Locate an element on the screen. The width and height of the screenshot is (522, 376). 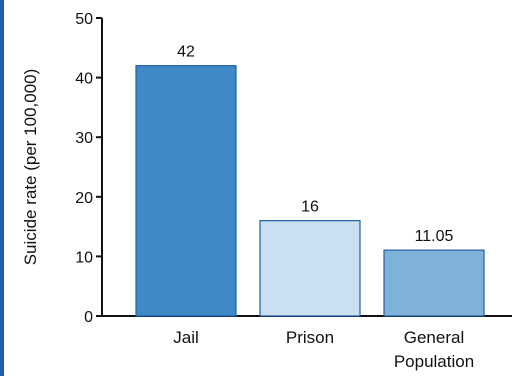
category-label-1: Prison is located at coordinates (310, 337).